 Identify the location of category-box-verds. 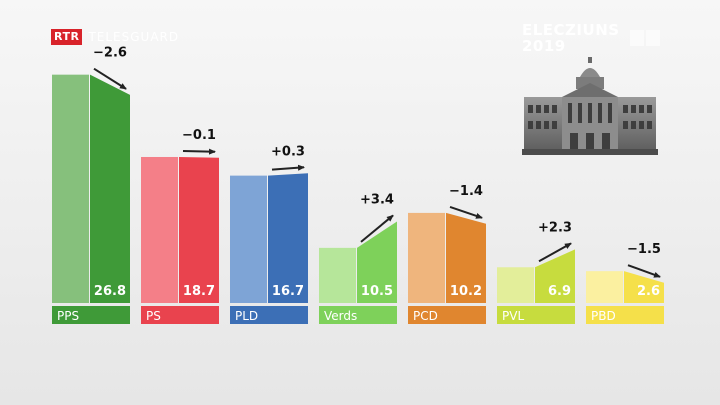
(358, 315).